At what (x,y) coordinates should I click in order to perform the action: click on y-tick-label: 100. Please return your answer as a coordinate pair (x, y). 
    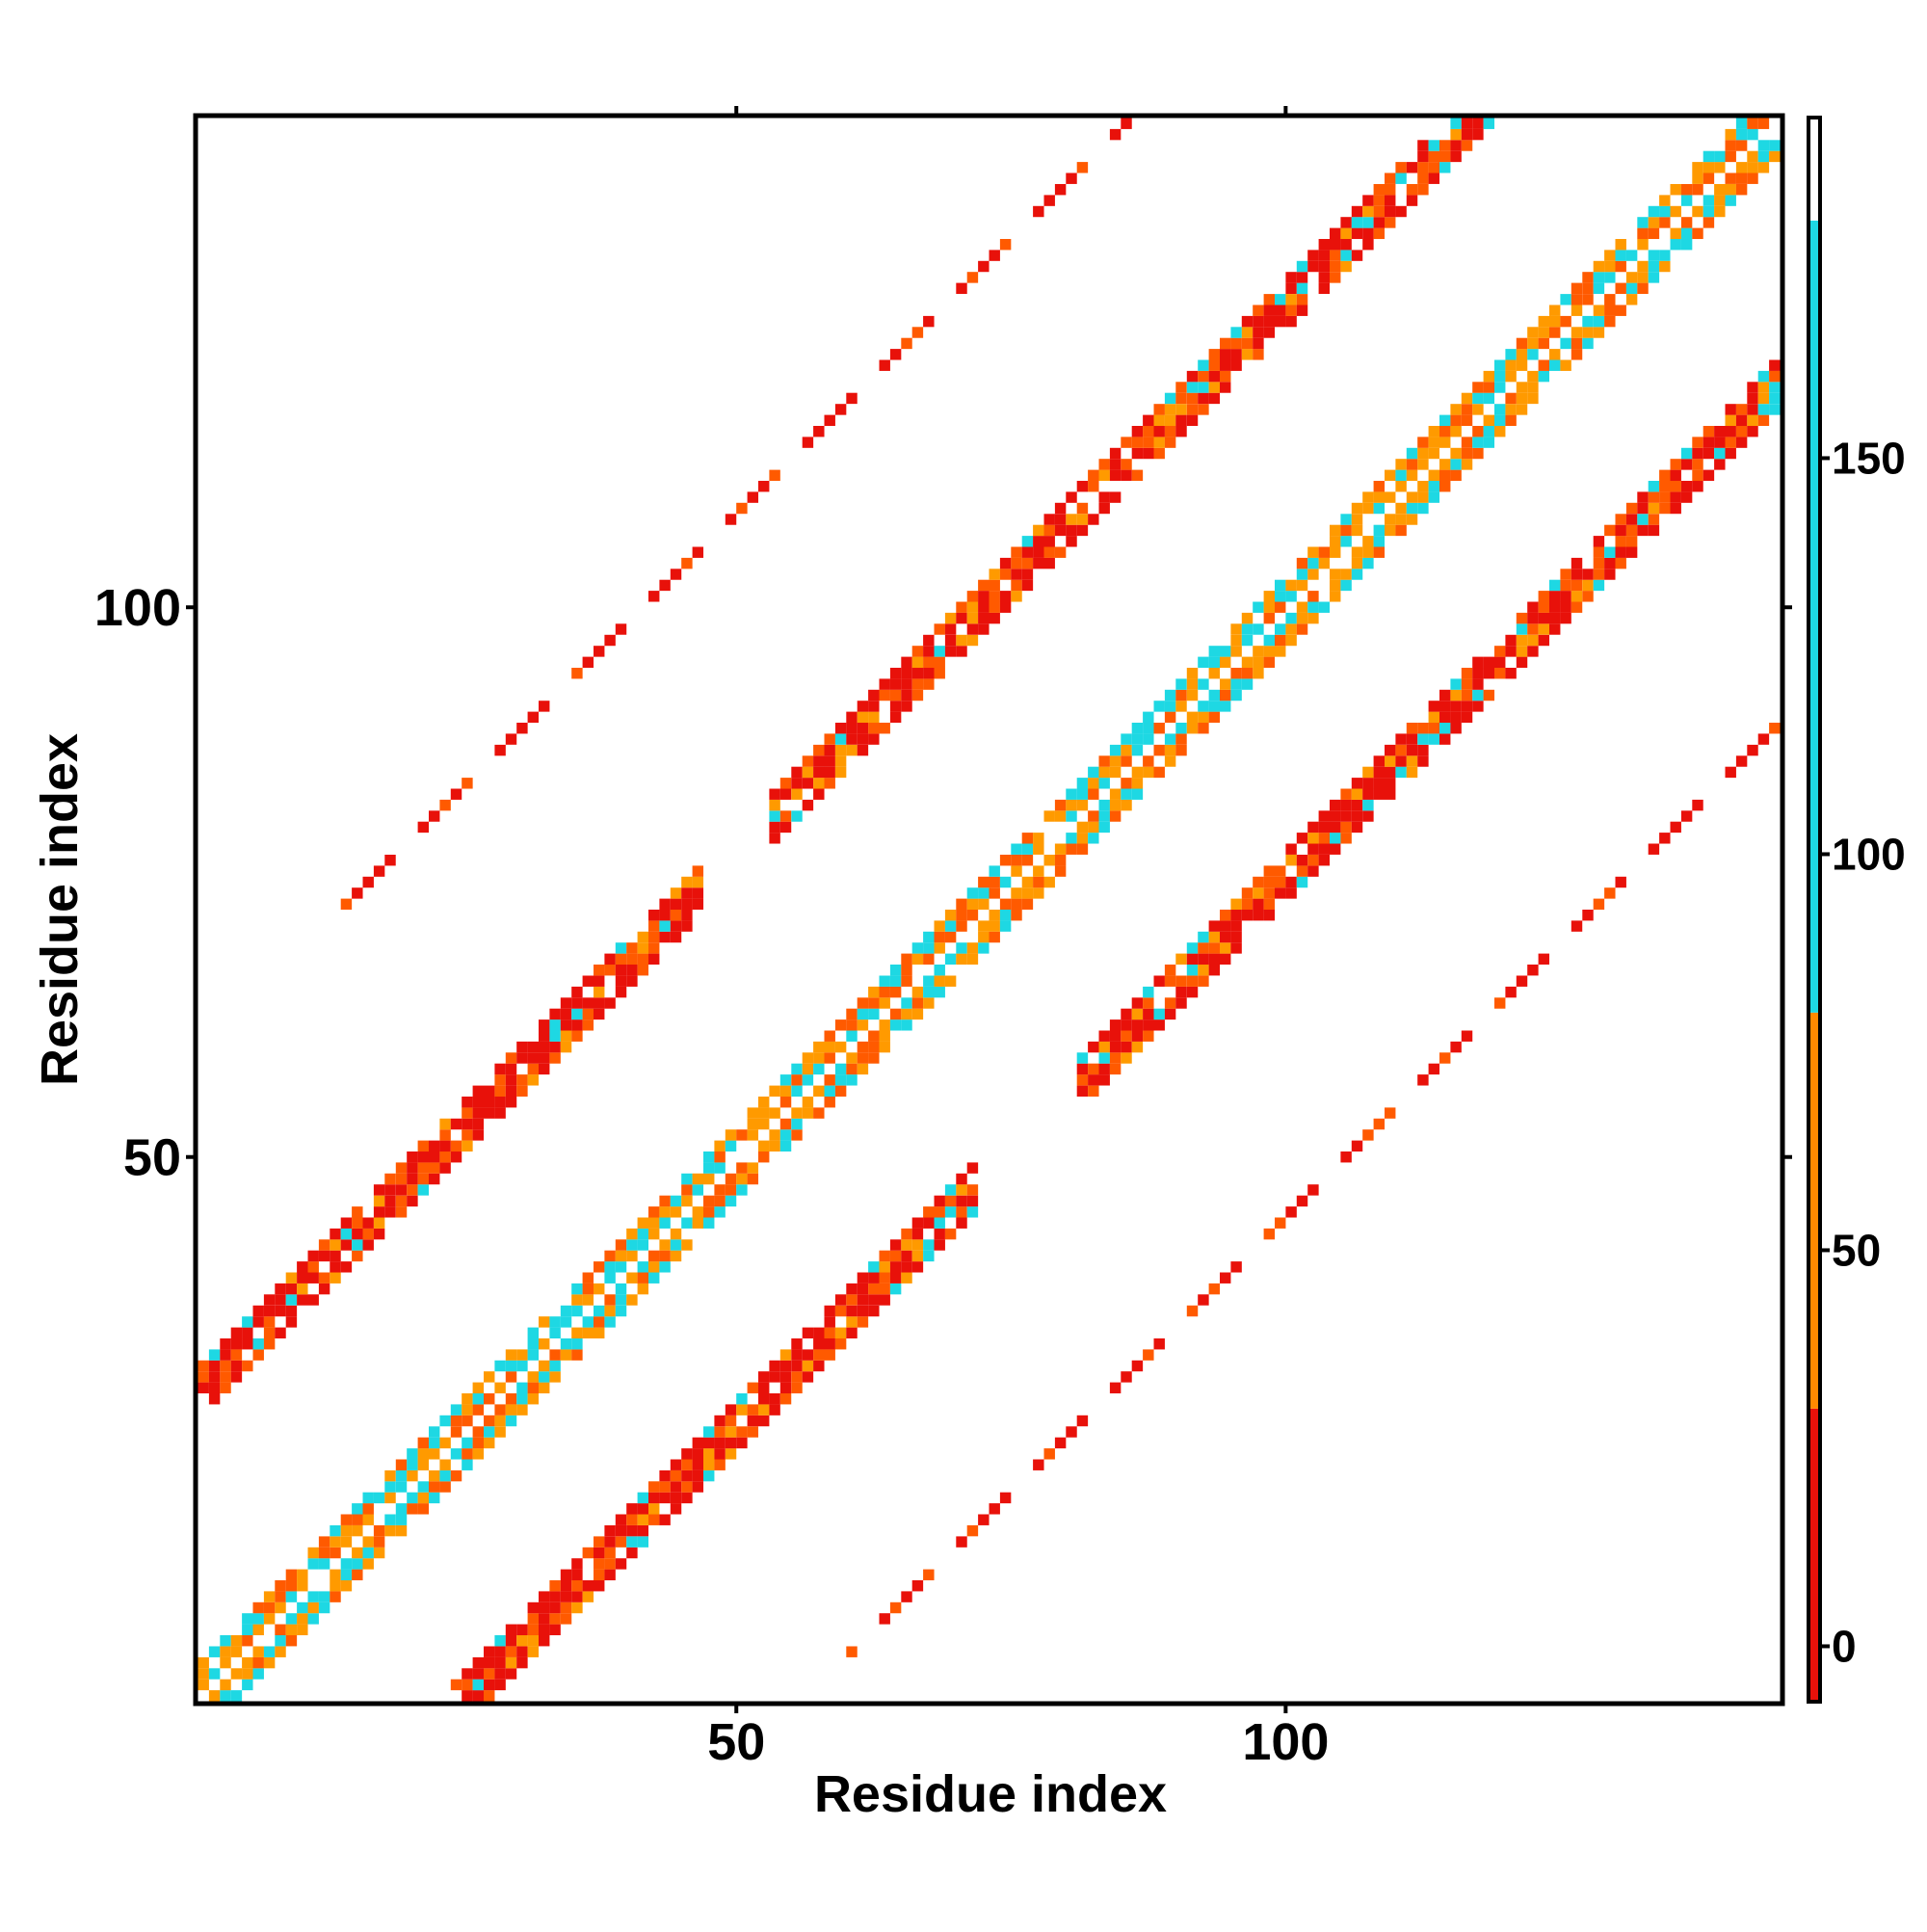
    Looking at the image, I should click on (137, 608).